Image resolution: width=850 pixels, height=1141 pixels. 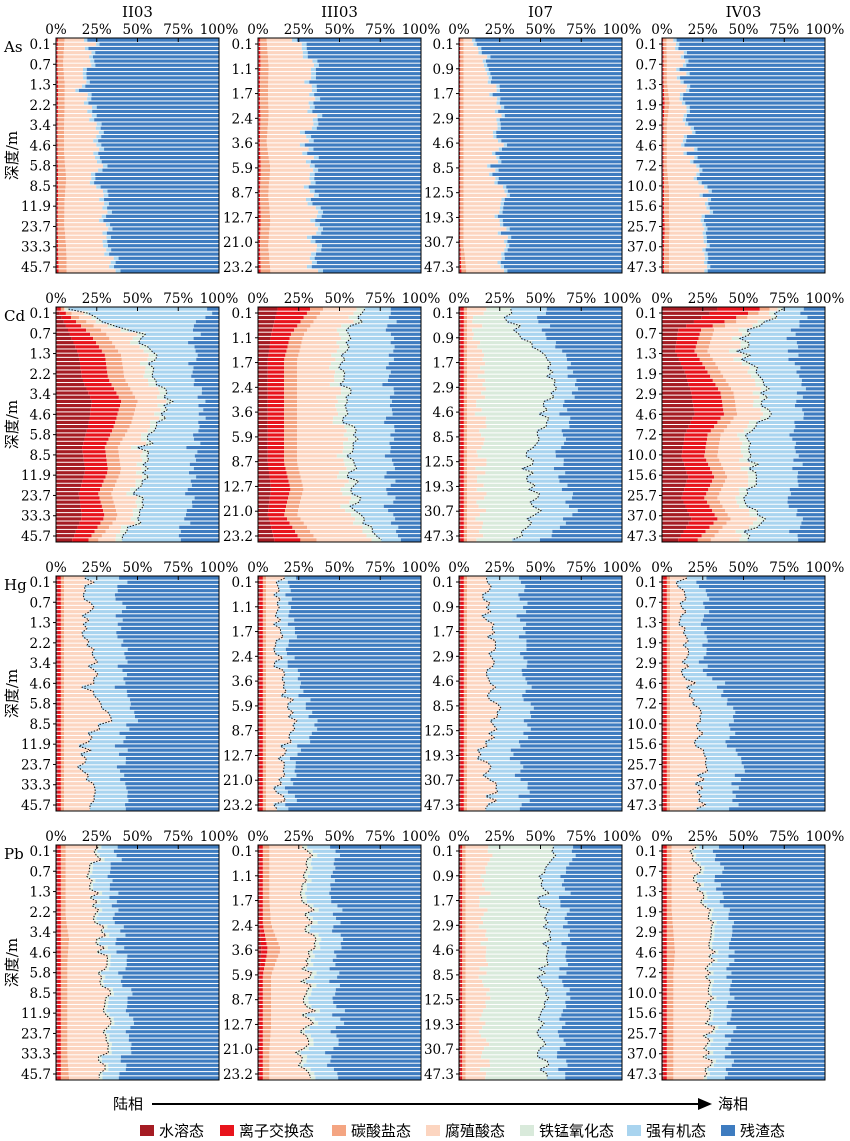 What do you see at coordinates (581, 299) in the screenshot?
I see `x-tick-label: 75%` at bounding box center [581, 299].